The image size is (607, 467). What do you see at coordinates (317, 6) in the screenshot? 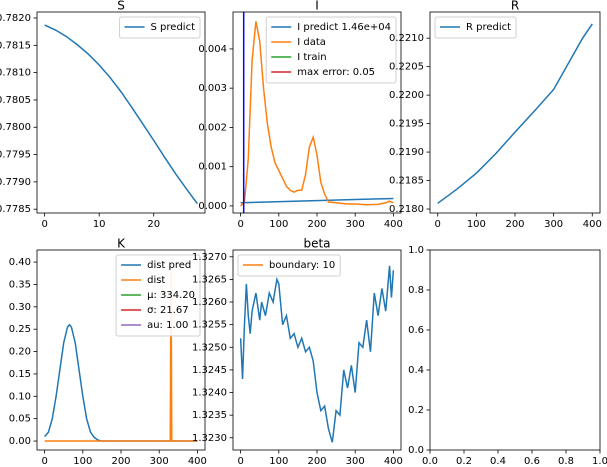
I see `axes-title: I` at bounding box center [317, 6].